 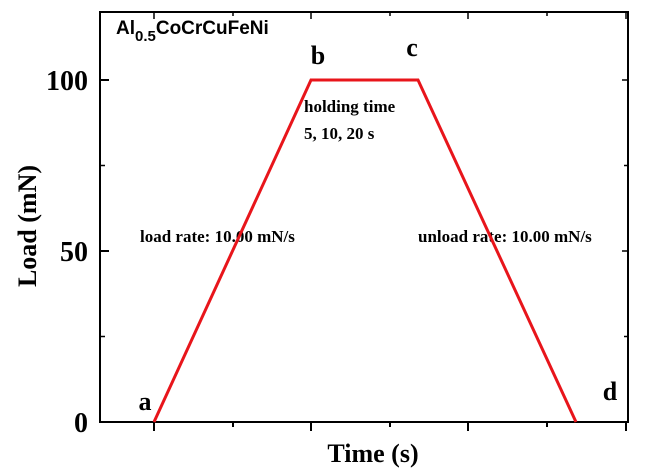 I want to click on holding-time-line1: holding time, so click(x=350, y=106).